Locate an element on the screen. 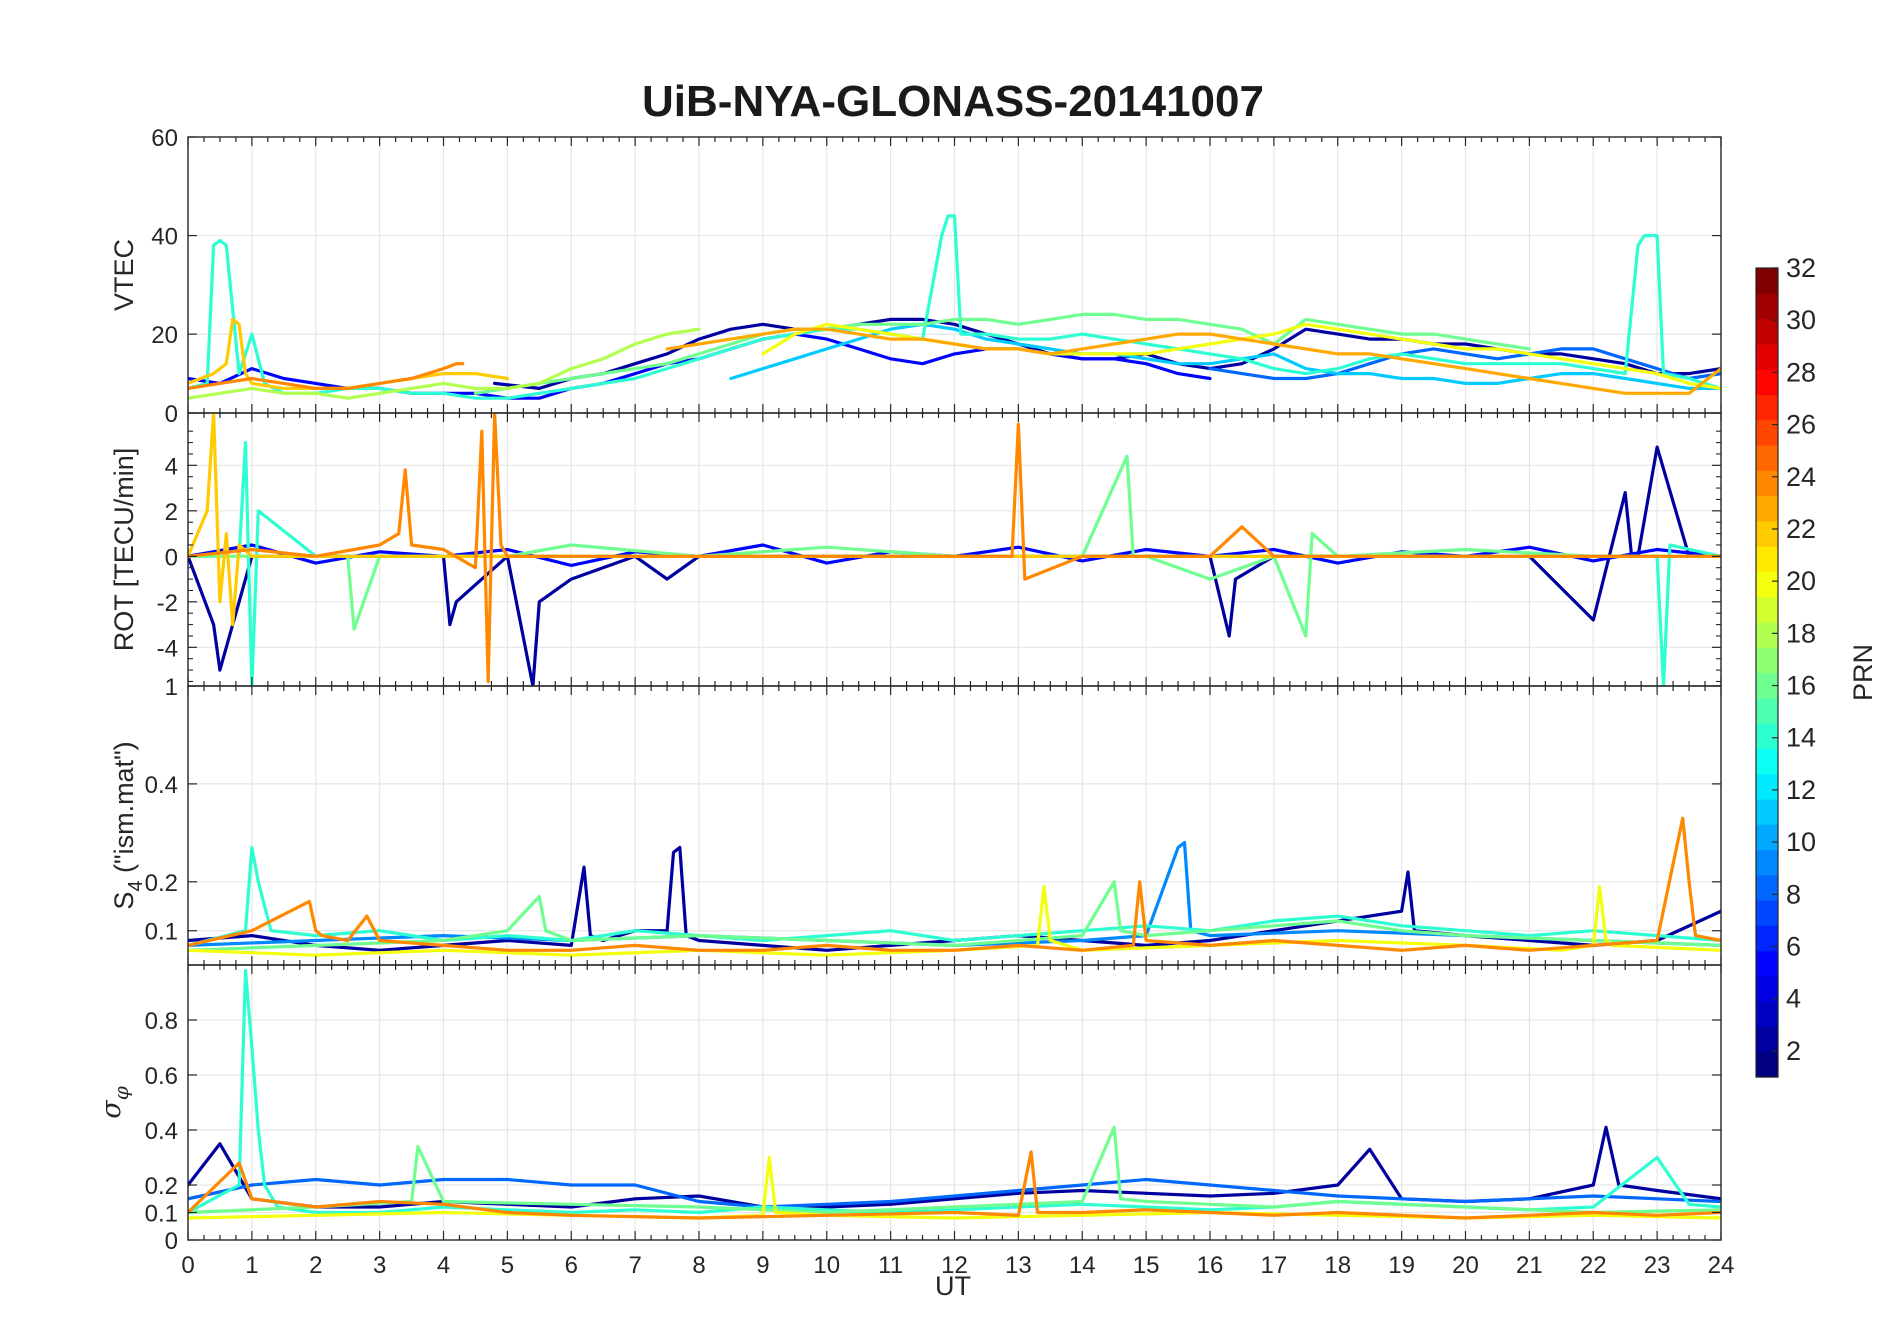  x-tick-label: 10 is located at coordinates (826, 1265).